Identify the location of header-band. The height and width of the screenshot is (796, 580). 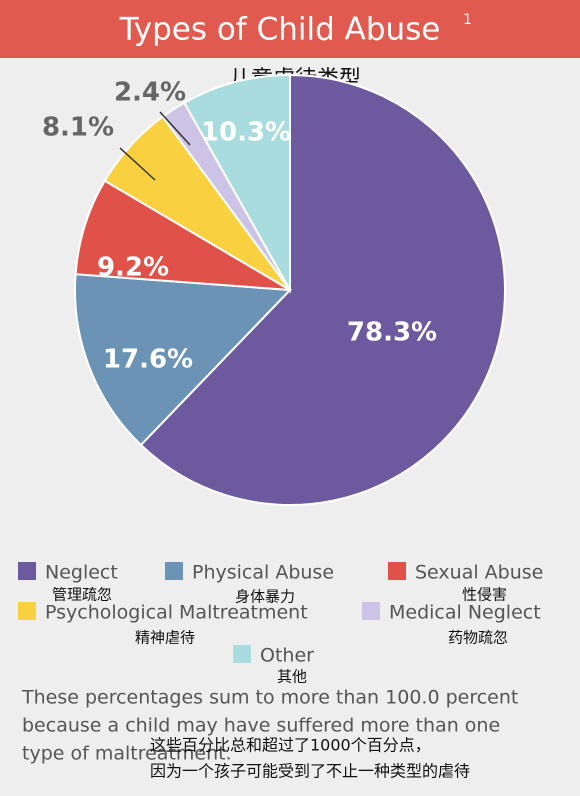
(290, 29).